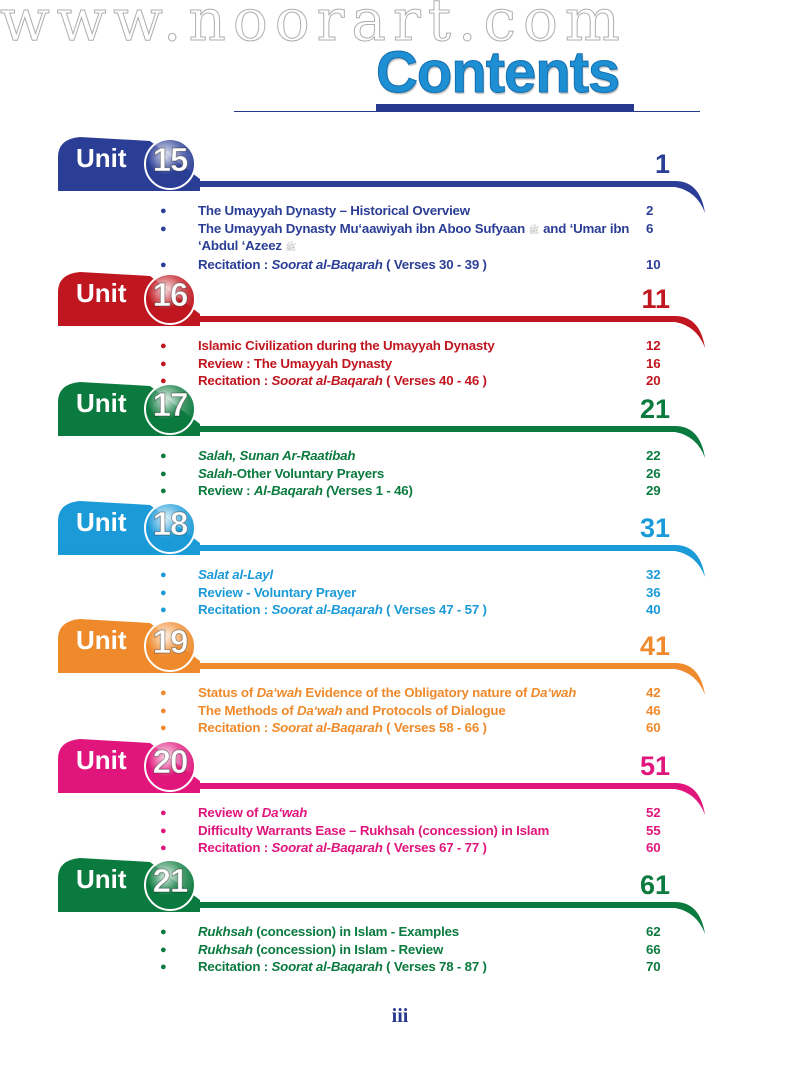 Image resolution: width=800 pixels, height=1067 pixels. What do you see at coordinates (434, 380) in the screenshot?
I see `item-text-segment: ( Verses 40 - 46 )` at bounding box center [434, 380].